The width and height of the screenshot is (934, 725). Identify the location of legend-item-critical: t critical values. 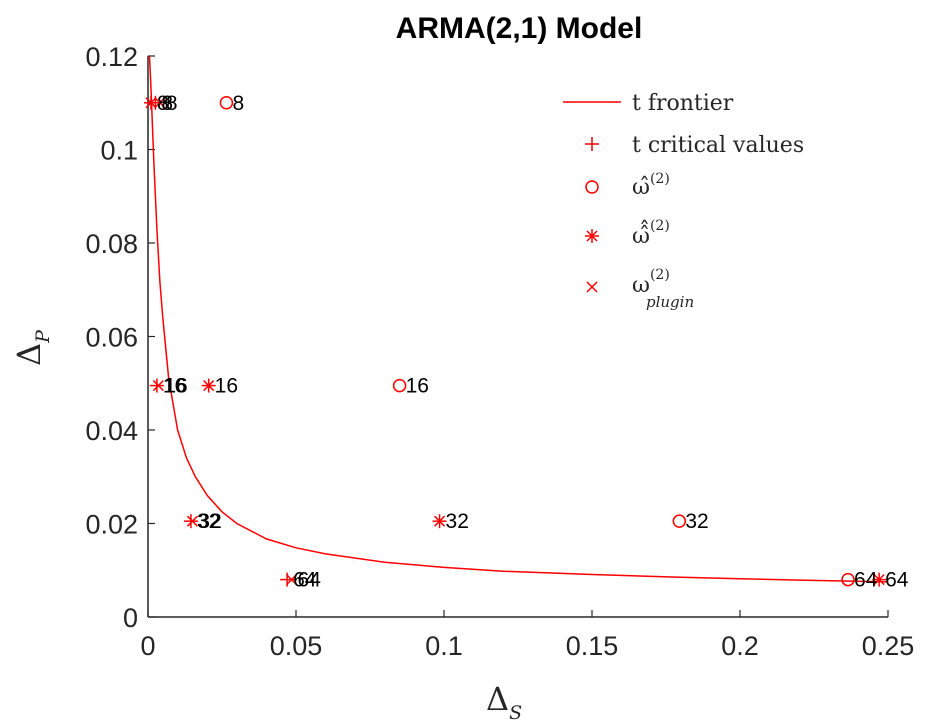
(694, 145).